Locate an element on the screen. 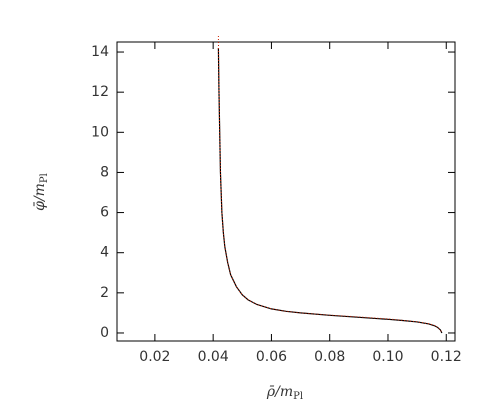 The image size is (480, 413). y-tick-label: 14 is located at coordinates (100, 52).